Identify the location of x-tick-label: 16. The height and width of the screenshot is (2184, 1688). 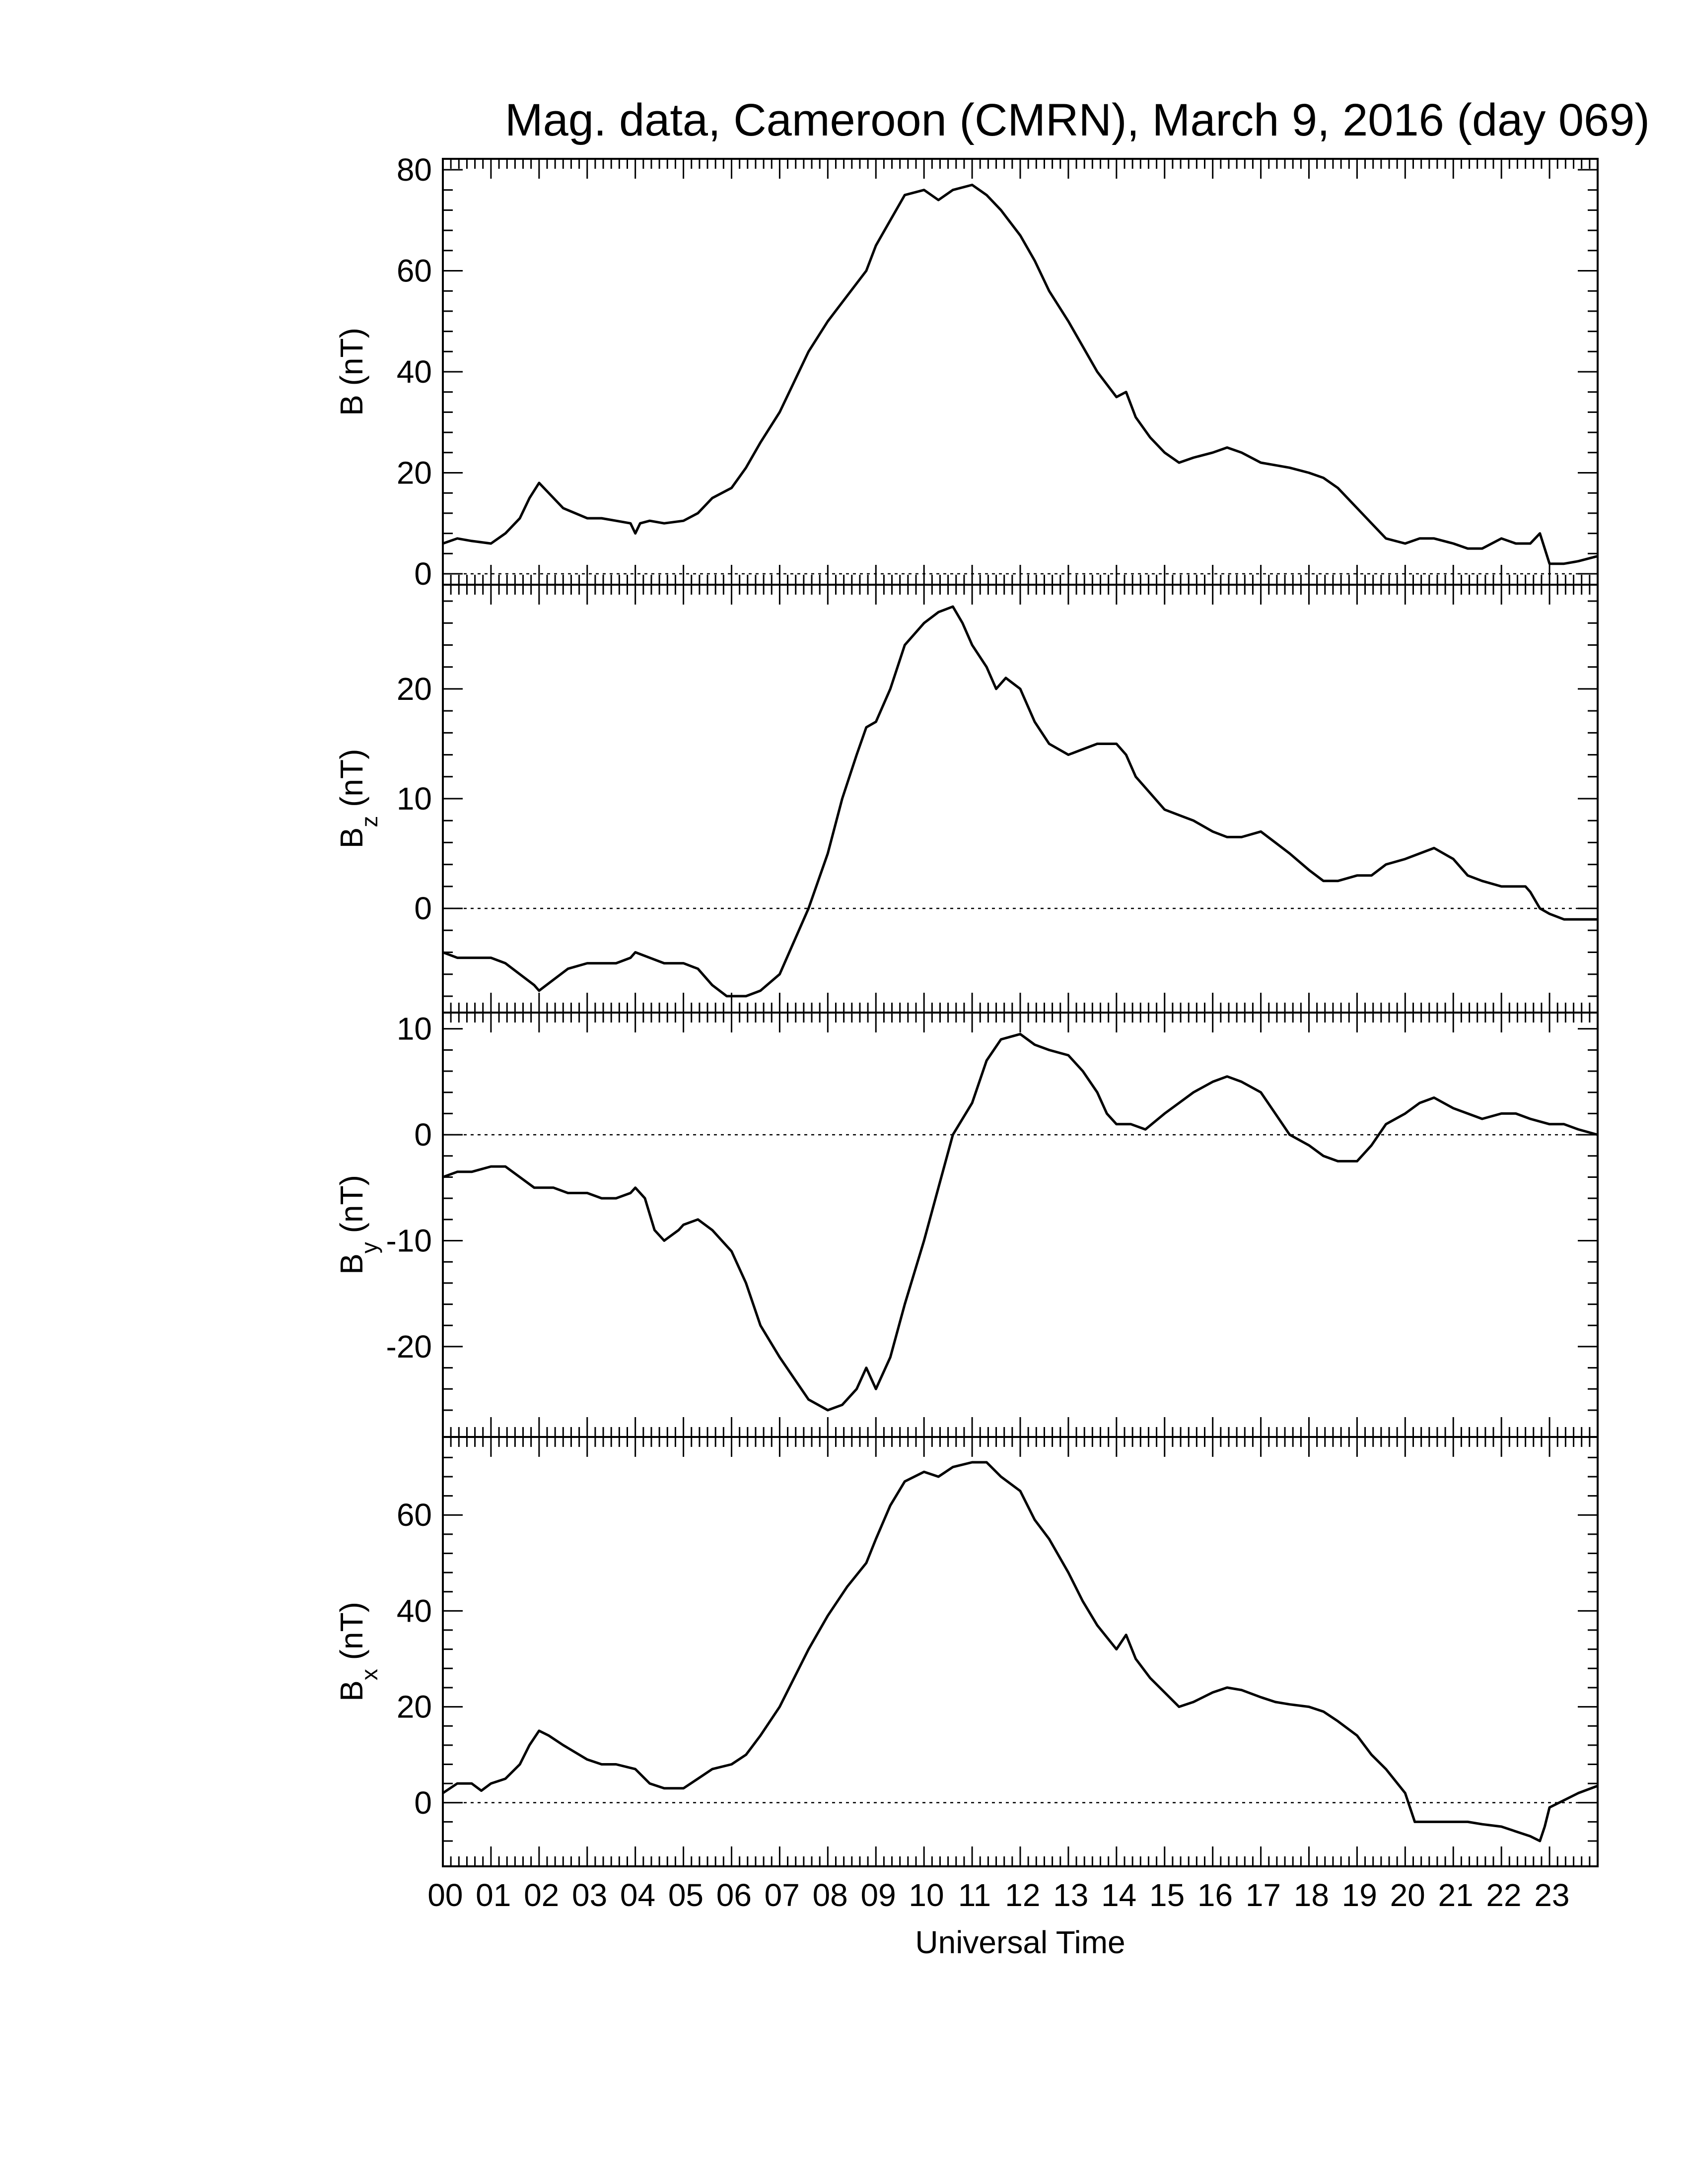
(1215, 1895).